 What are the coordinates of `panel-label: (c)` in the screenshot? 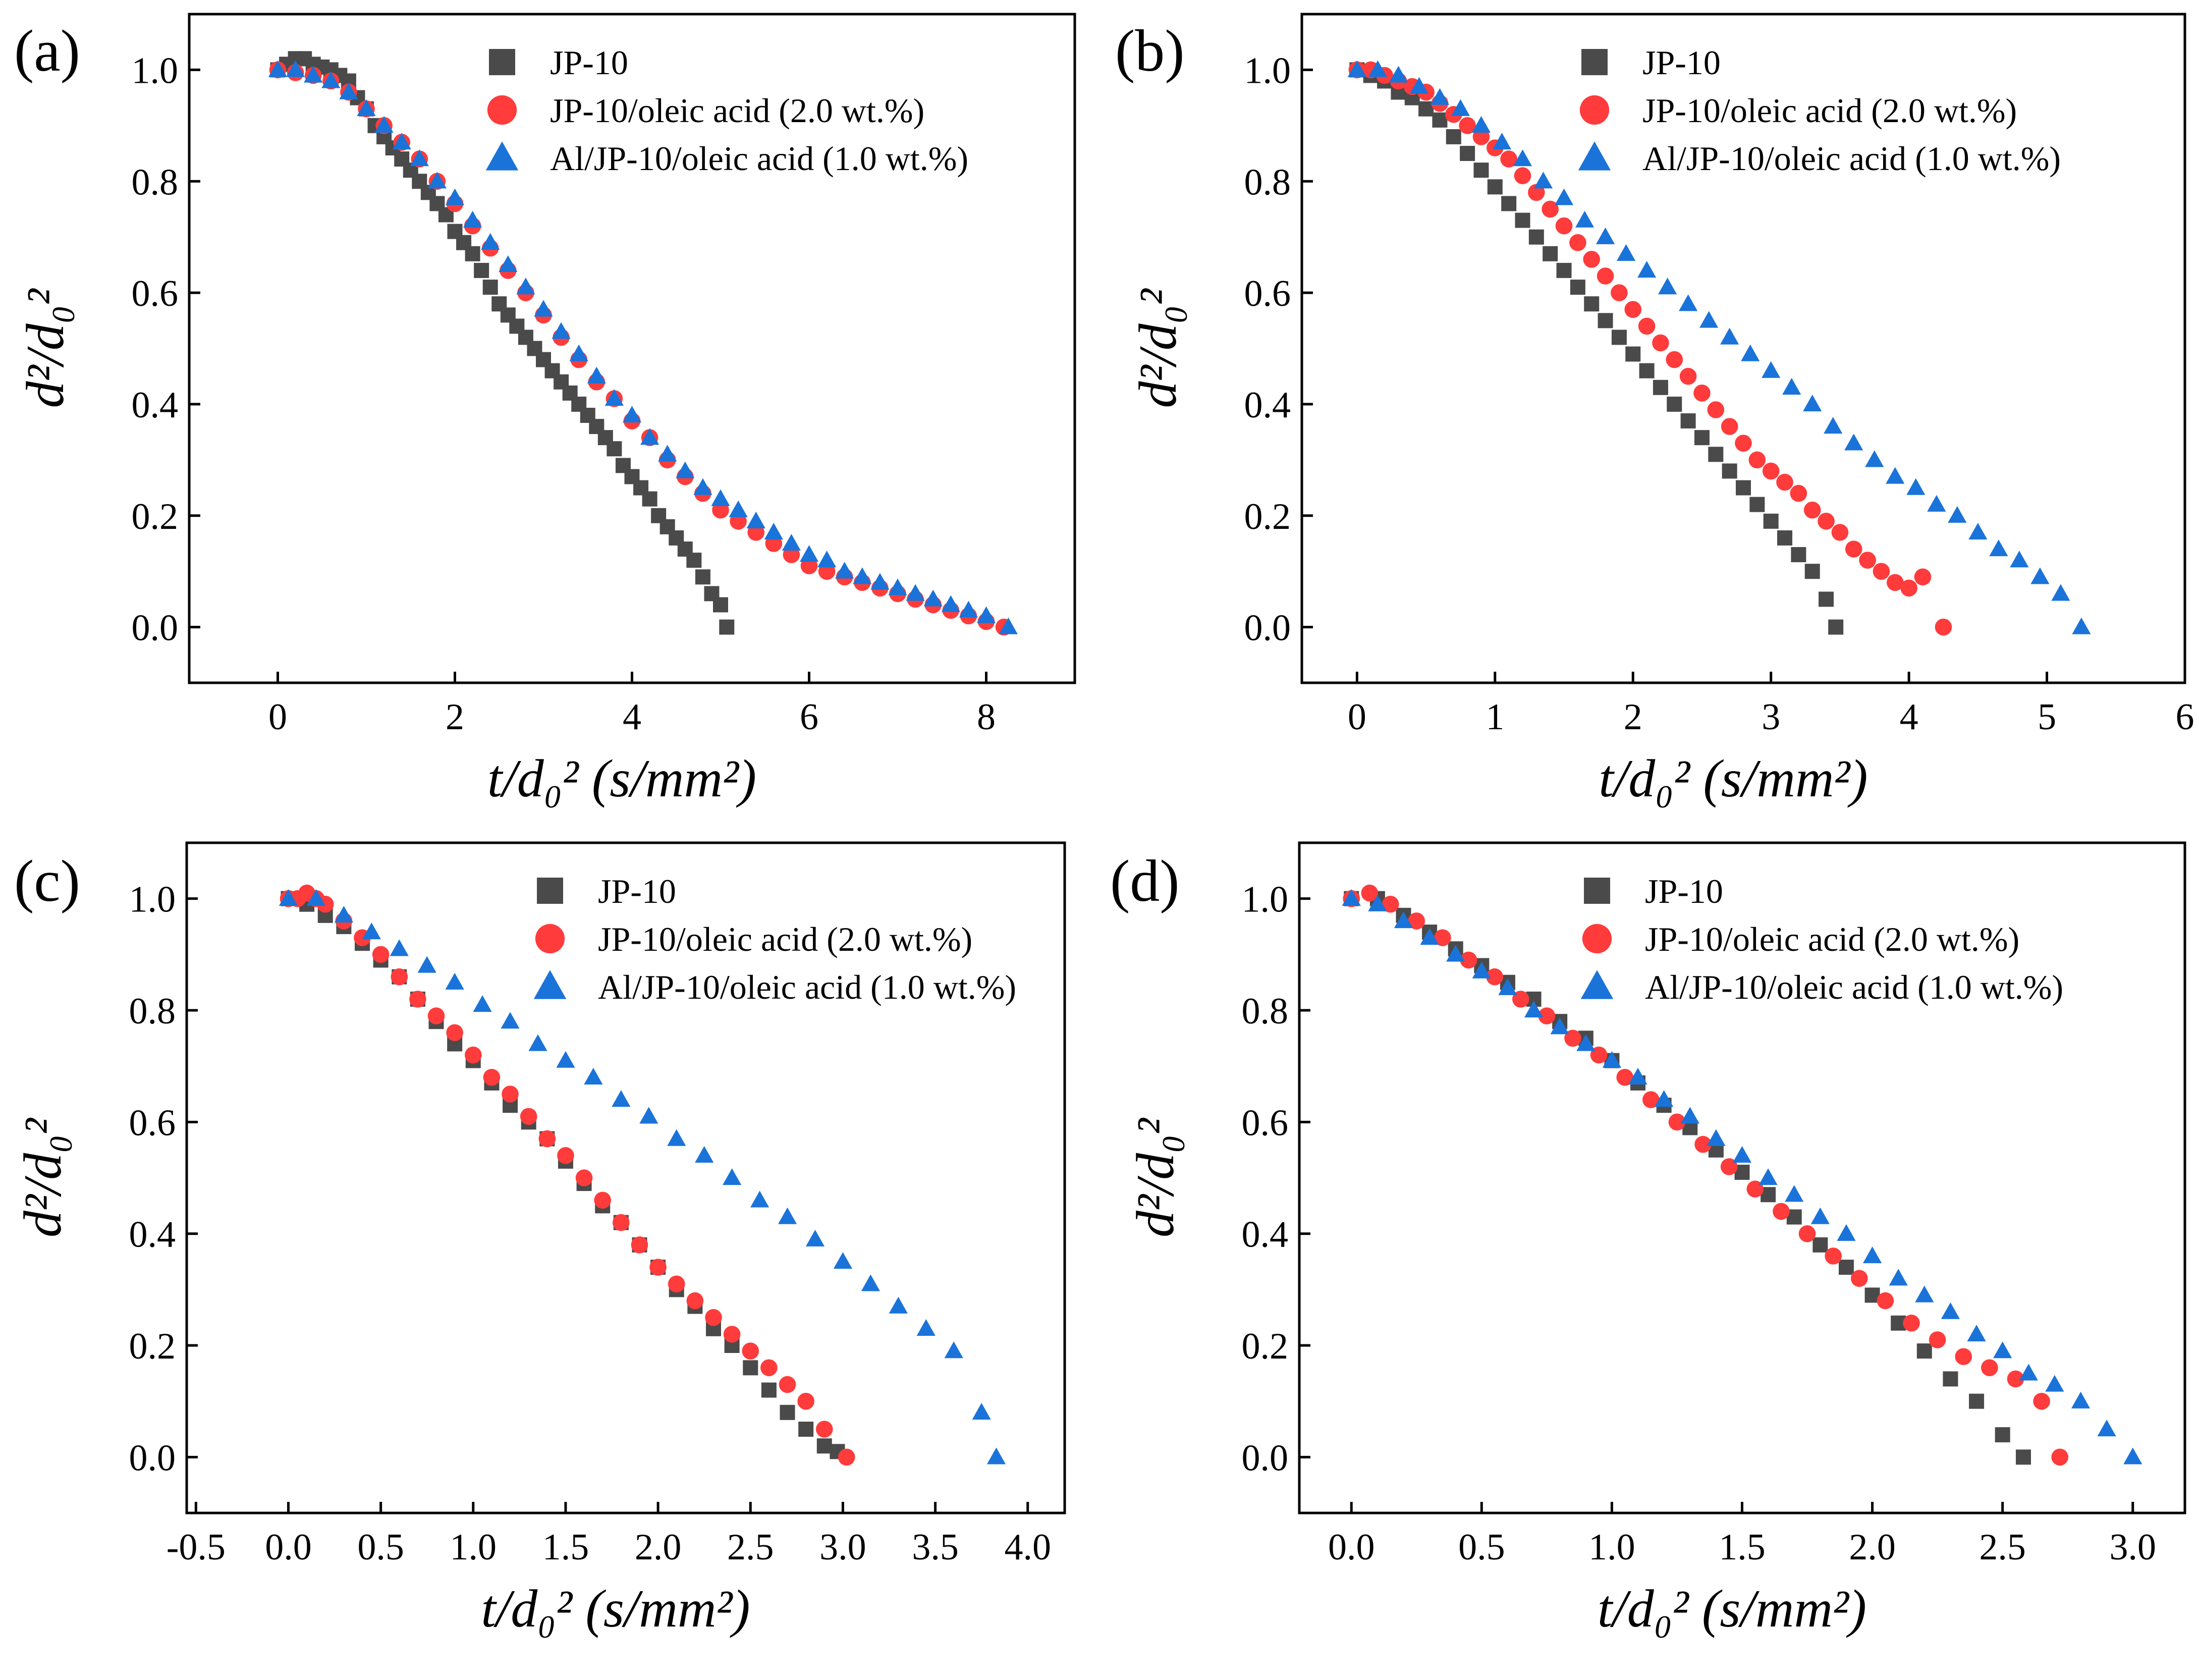 It's located at (47, 881).